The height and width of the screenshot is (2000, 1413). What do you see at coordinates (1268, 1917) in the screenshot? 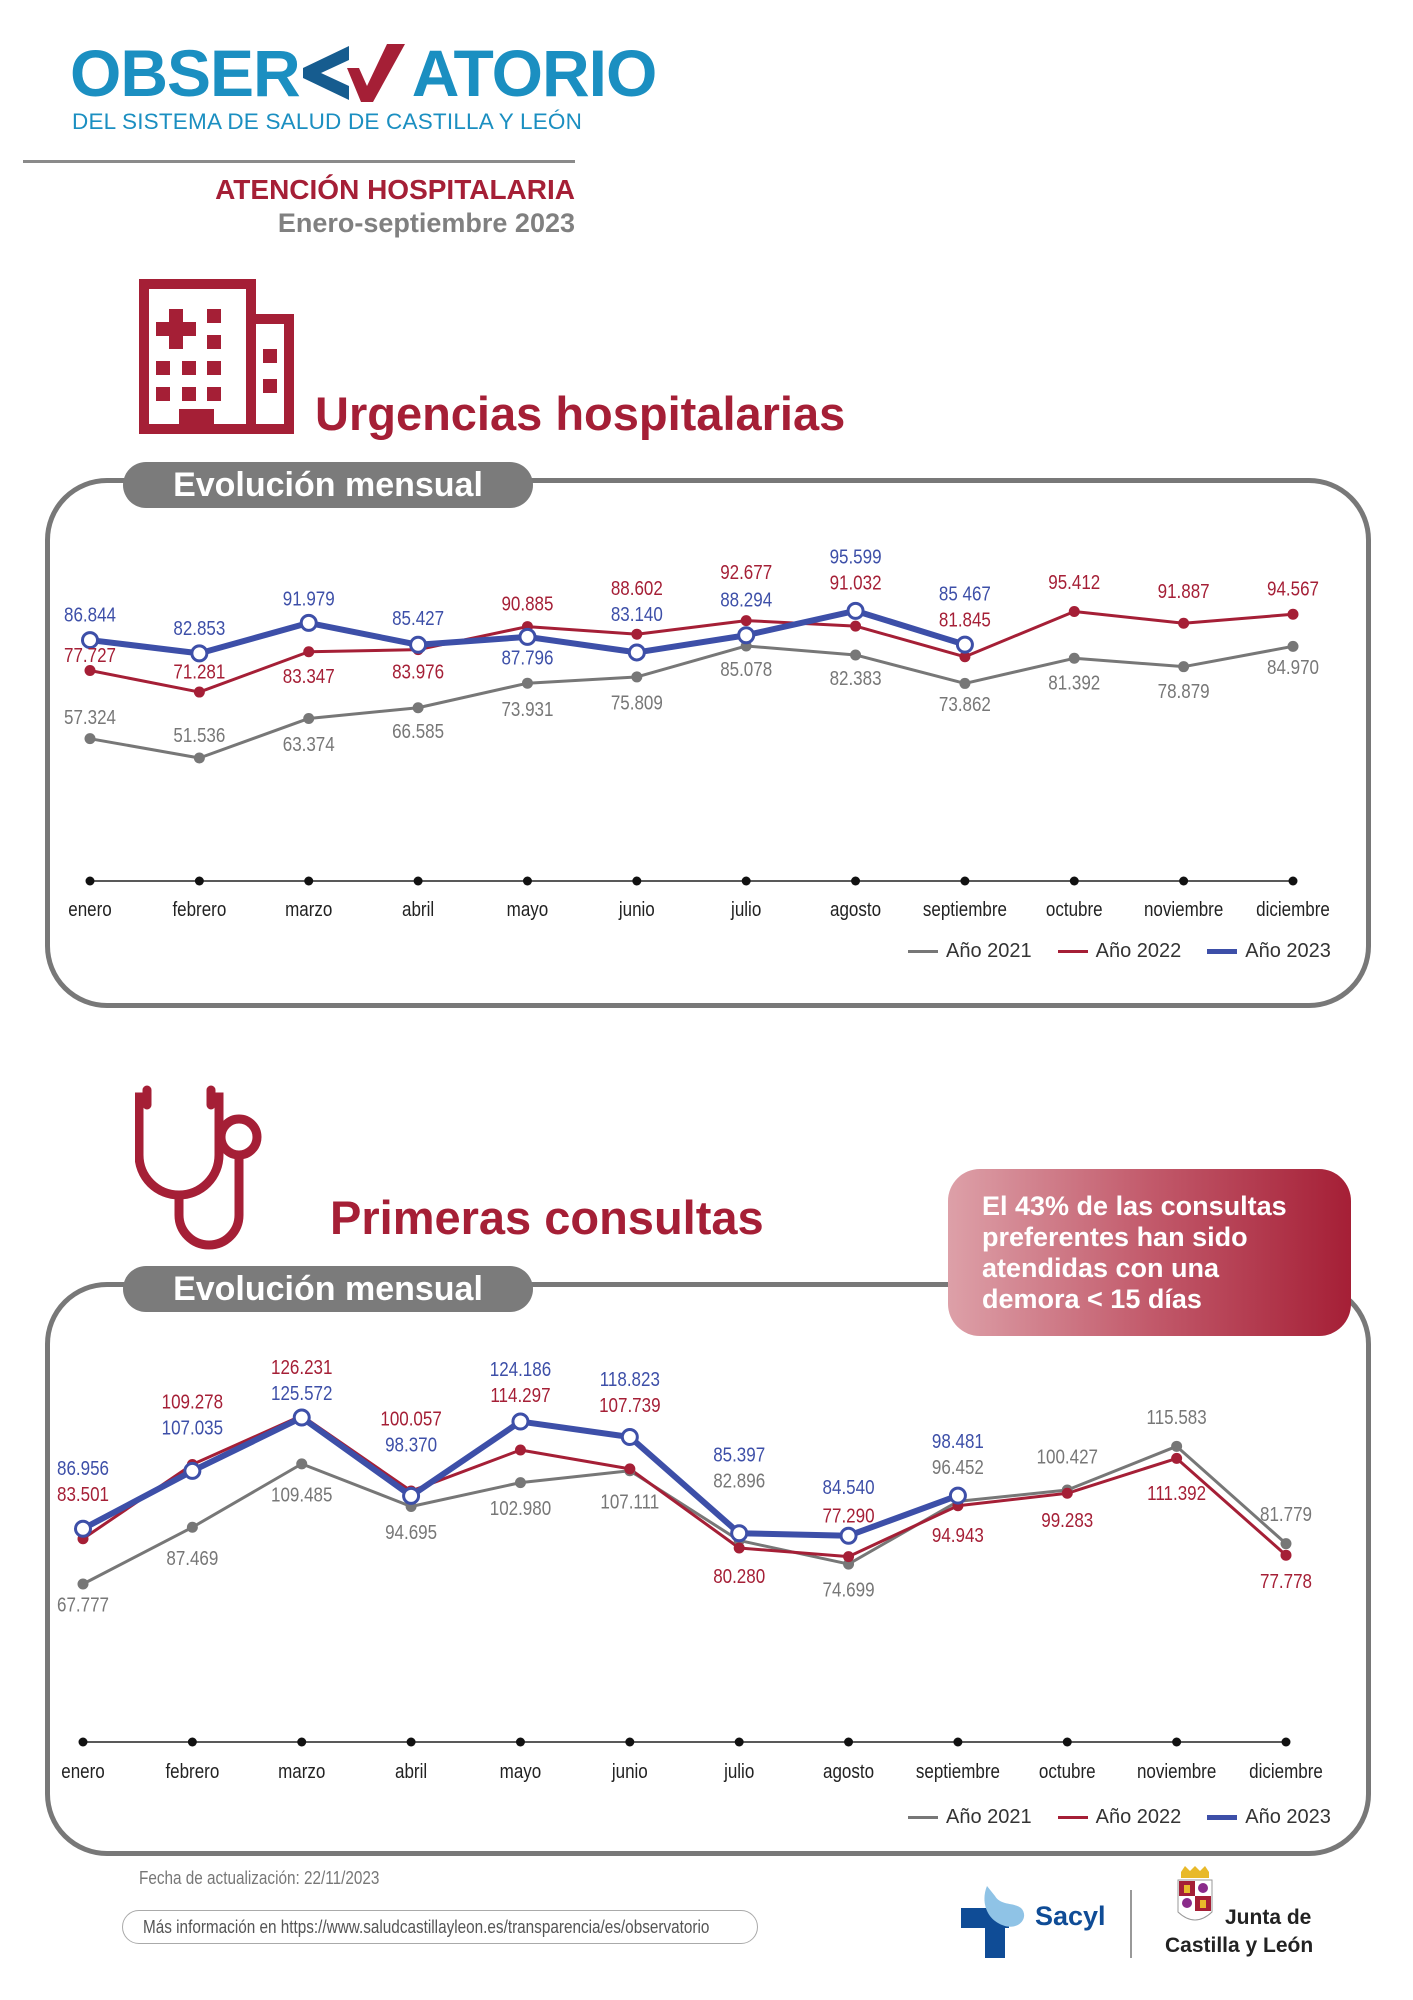
I see `junta-text-line1: Junta de` at bounding box center [1268, 1917].